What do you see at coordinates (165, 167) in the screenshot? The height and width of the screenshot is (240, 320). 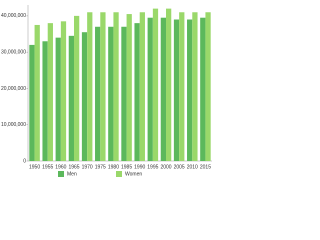 I see `x-tick-label: 2000` at bounding box center [165, 167].